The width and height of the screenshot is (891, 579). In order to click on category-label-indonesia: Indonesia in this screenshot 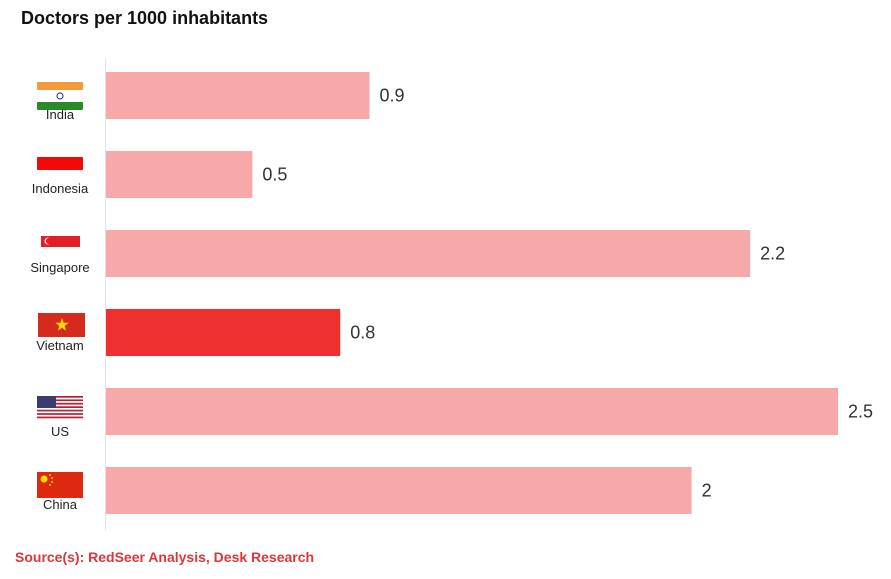, I will do `click(60, 188)`.